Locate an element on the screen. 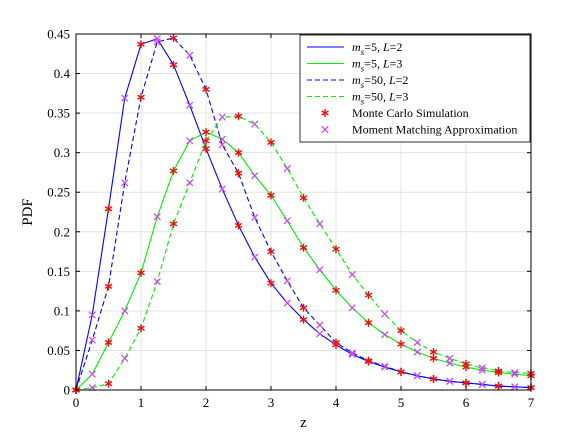  y-tick-label: 0.45 is located at coordinates (58, 34).